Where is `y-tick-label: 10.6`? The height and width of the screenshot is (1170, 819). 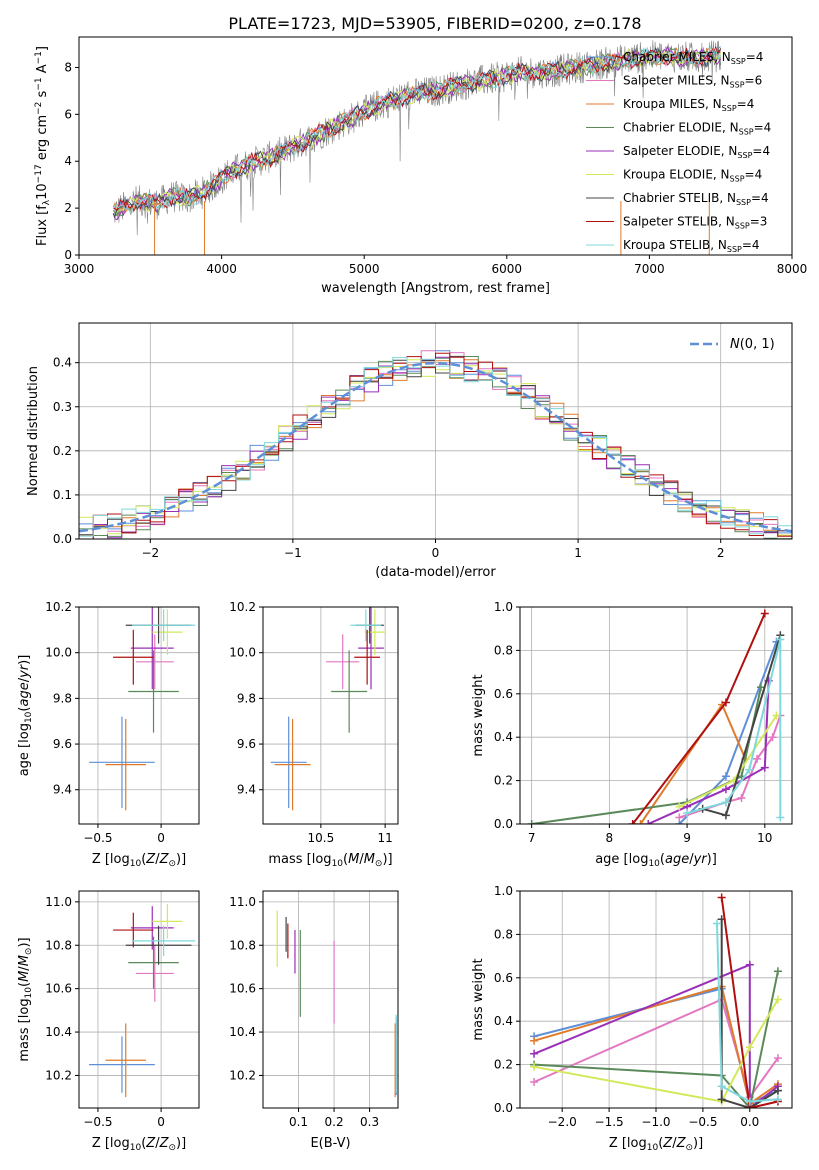
y-tick-label: 10.6 is located at coordinates (58, 989).